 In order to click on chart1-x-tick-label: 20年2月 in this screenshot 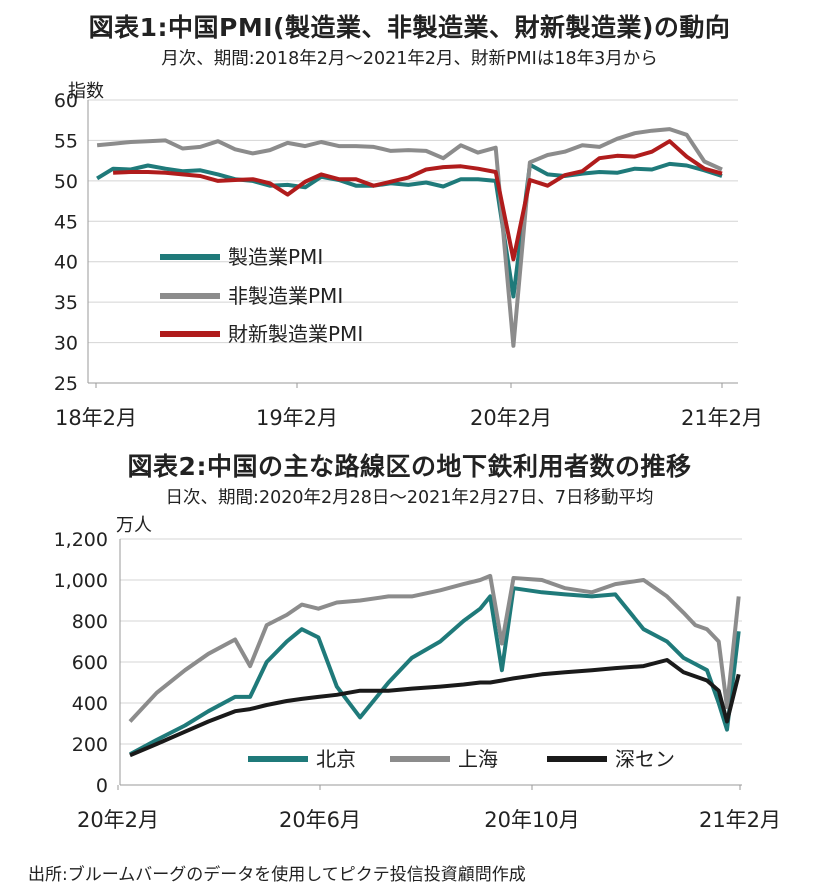, I will do `click(511, 418)`.